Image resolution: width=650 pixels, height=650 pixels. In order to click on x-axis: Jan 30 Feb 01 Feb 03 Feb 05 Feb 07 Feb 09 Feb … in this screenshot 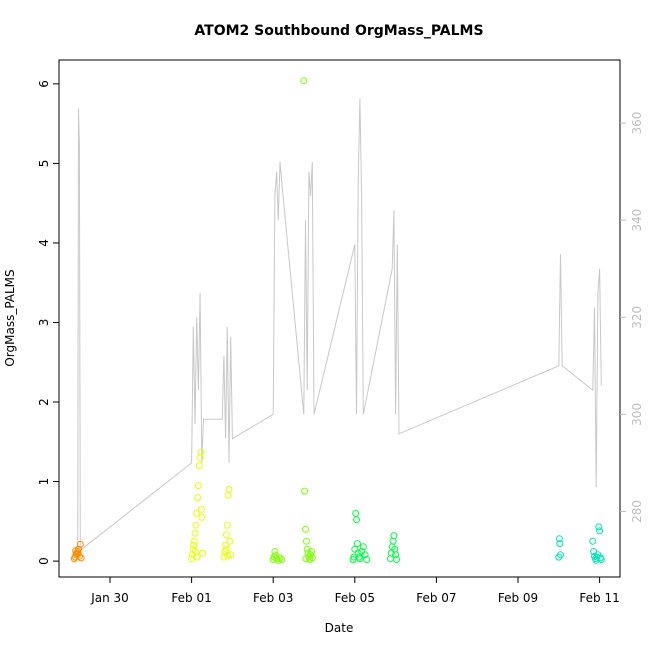, I will do `click(355, 591)`.